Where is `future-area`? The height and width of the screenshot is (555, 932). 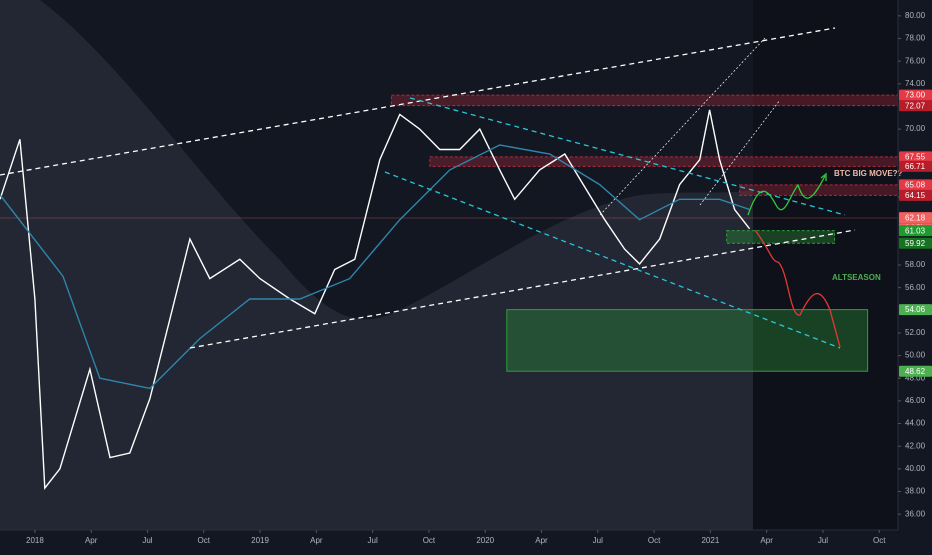 future-area is located at coordinates (825, 265).